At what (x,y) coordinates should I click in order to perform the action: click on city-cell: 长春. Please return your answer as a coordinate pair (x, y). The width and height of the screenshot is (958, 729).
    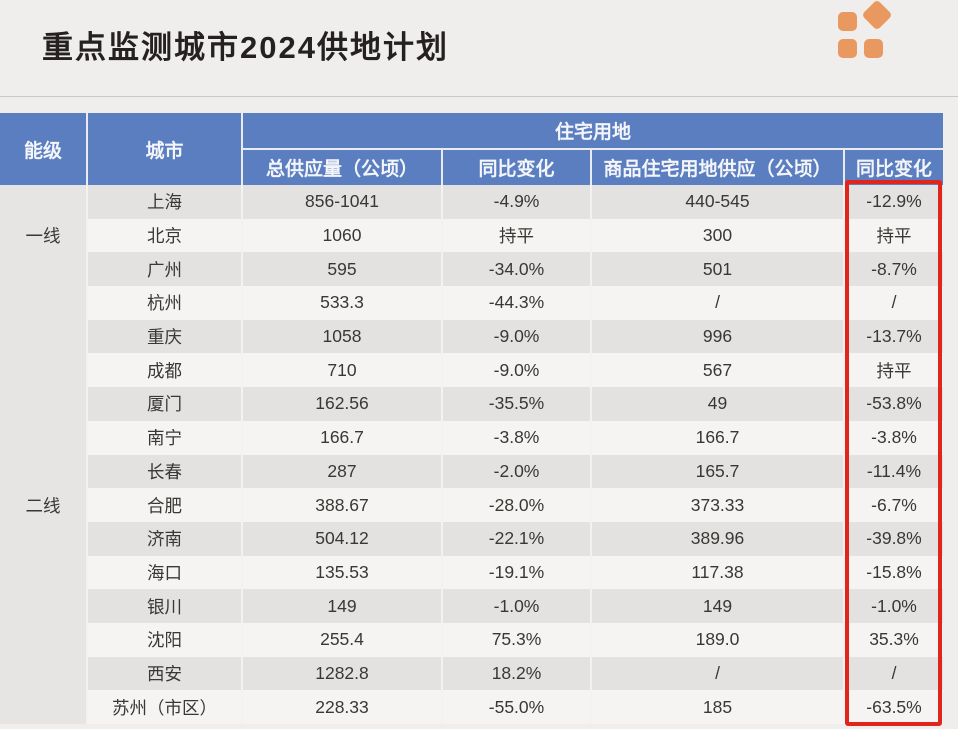
    Looking at the image, I should click on (165, 471).